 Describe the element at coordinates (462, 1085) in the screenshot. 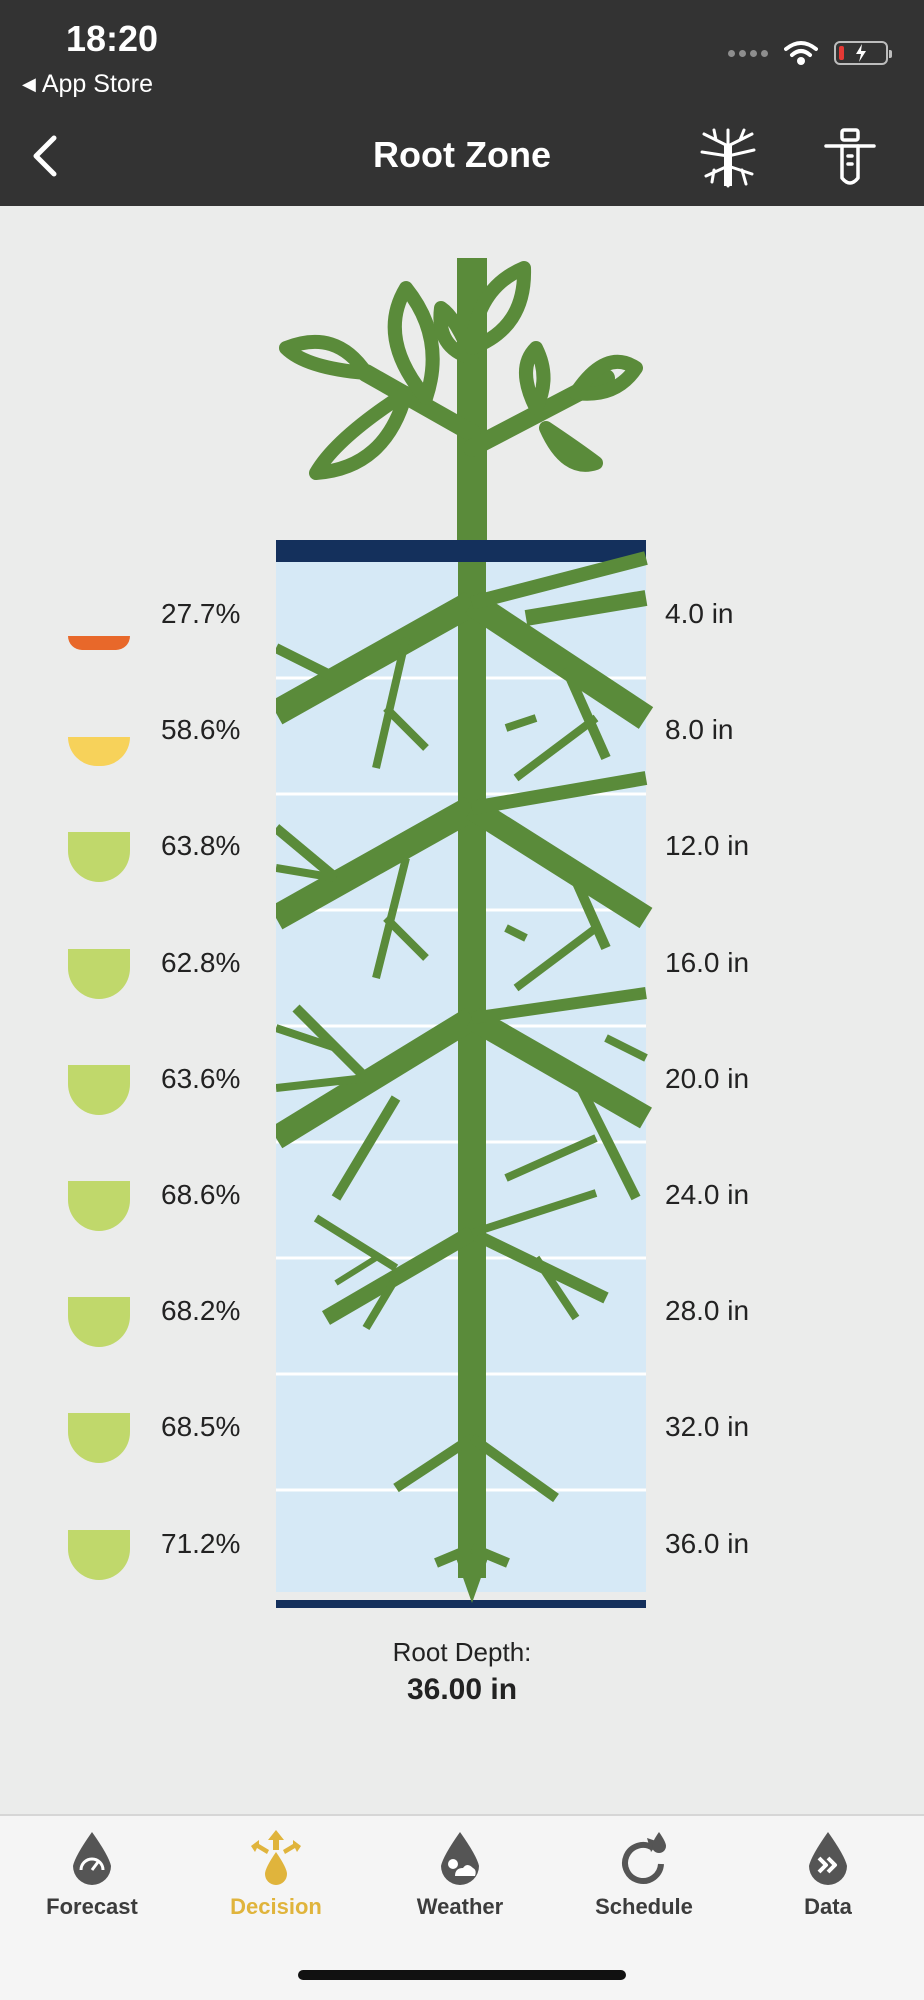

I see `moisture-layer-row: 63.6% 20.0 in` at that location.